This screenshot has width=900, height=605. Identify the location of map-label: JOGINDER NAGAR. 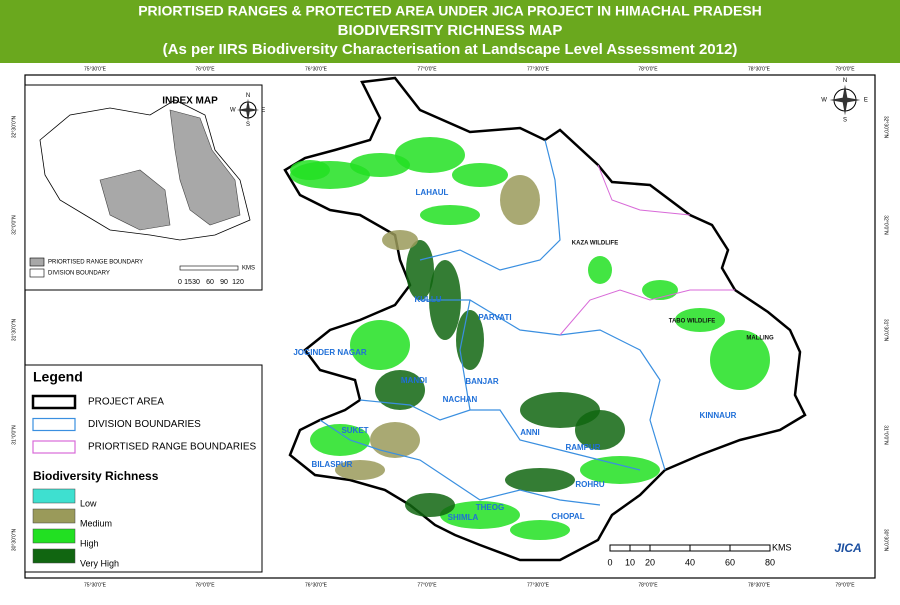
(330, 352).